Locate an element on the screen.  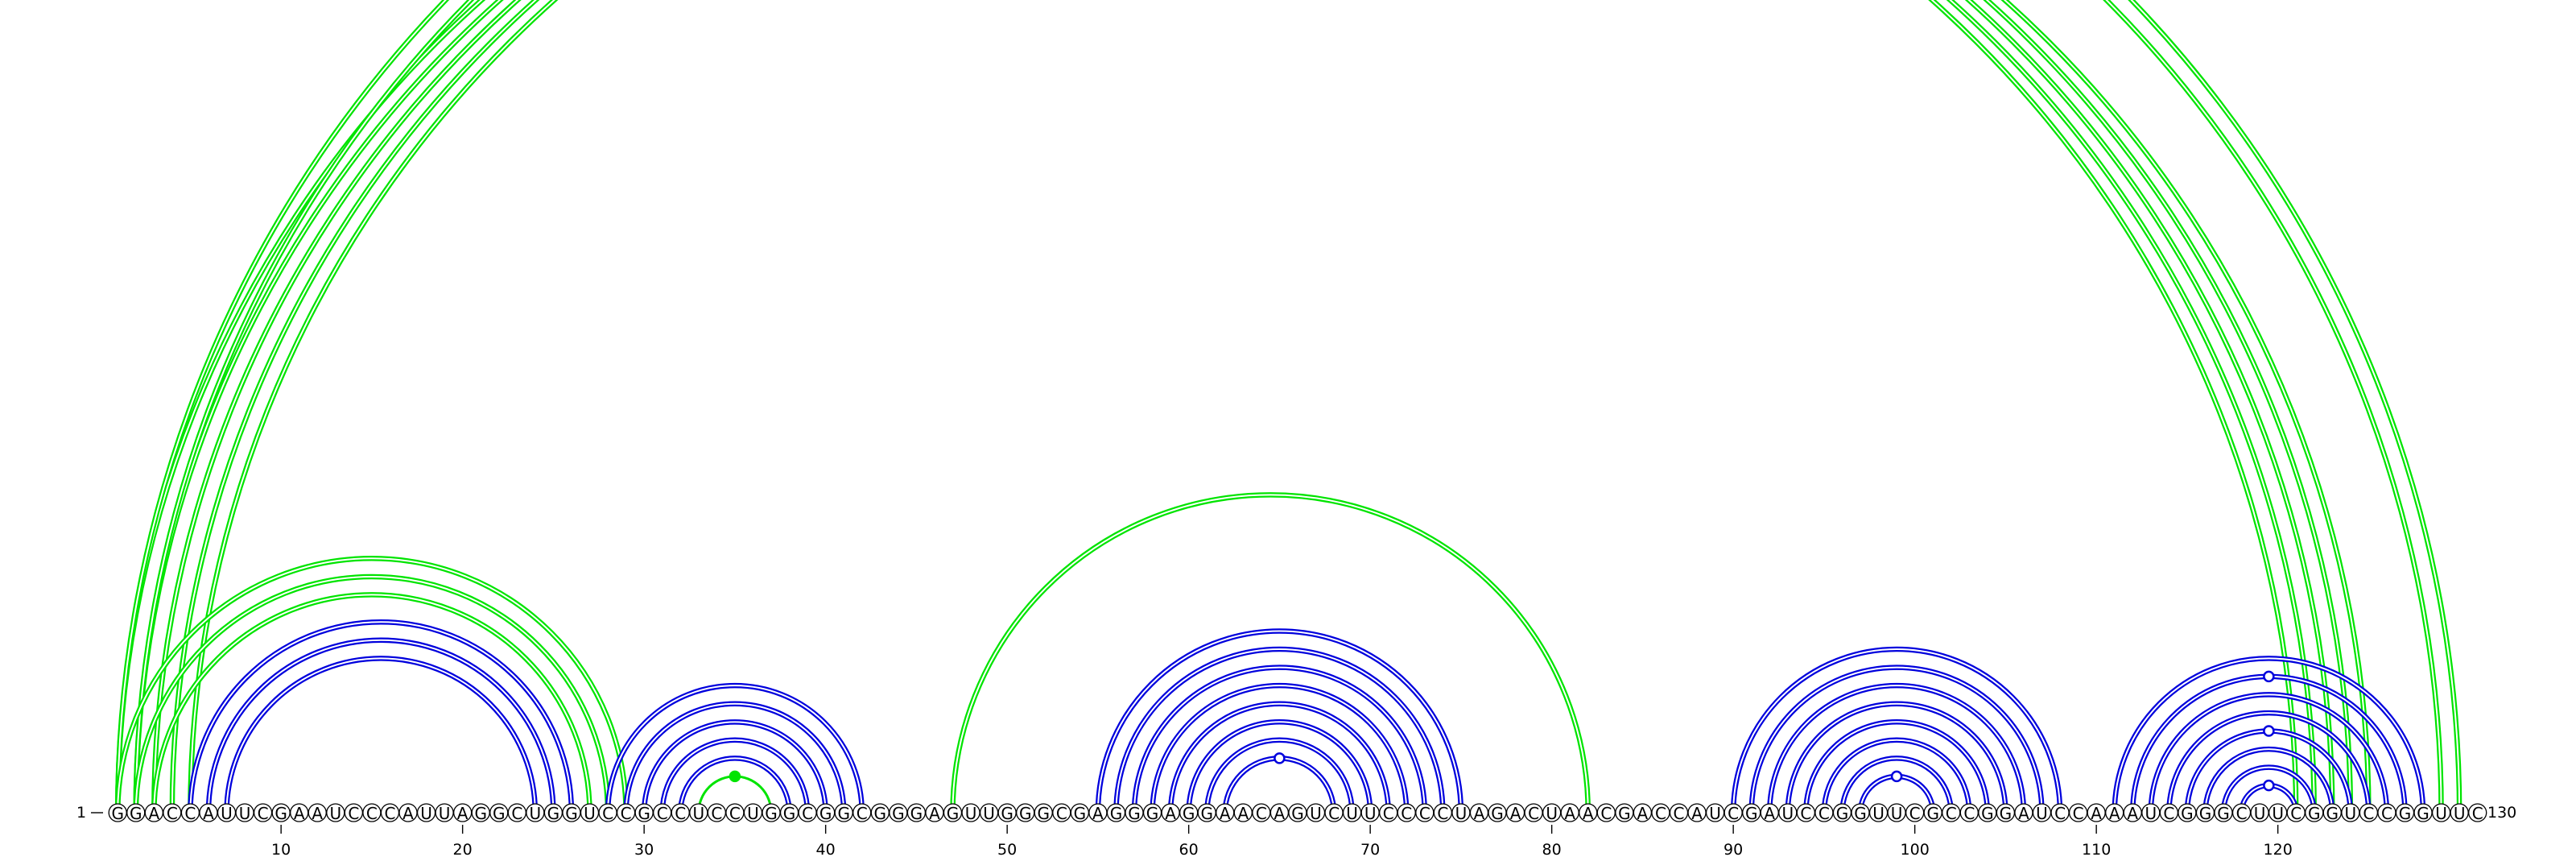
tick-label: 10 is located at coordinates (281, 849).